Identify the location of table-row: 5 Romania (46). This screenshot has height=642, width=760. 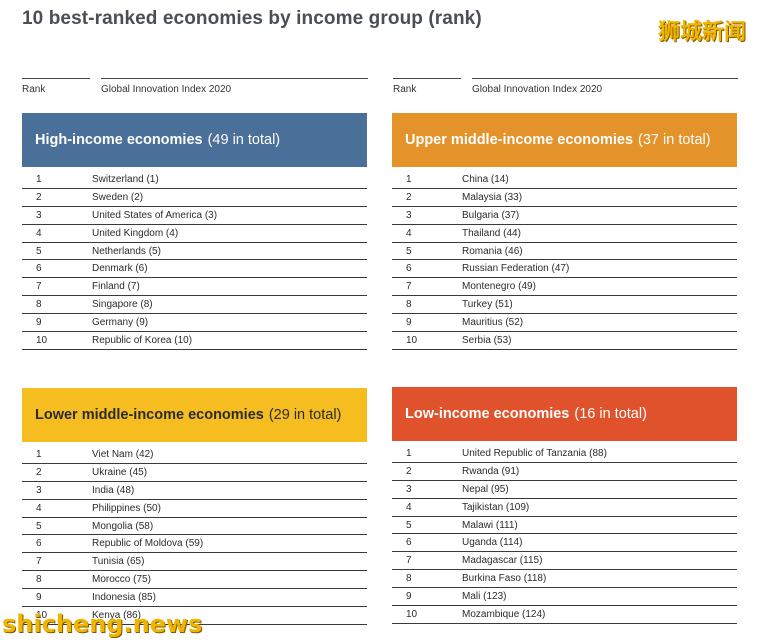
(564, 252).